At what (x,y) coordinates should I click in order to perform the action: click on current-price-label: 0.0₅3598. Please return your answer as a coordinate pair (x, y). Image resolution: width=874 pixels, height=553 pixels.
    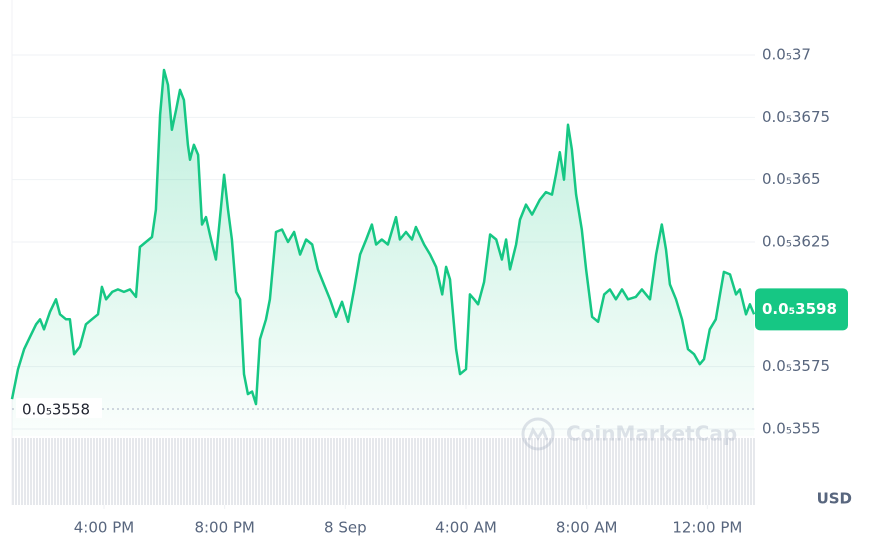
    Looking at the image, I should click on (799, 309).